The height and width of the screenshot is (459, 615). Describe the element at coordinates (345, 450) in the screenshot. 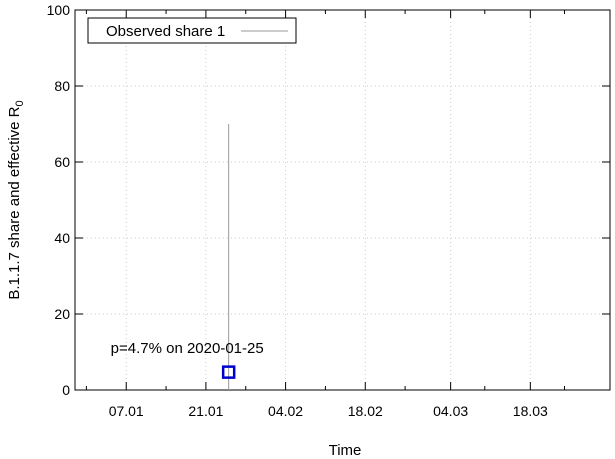

I see `x-axis-label: Time` at that location.